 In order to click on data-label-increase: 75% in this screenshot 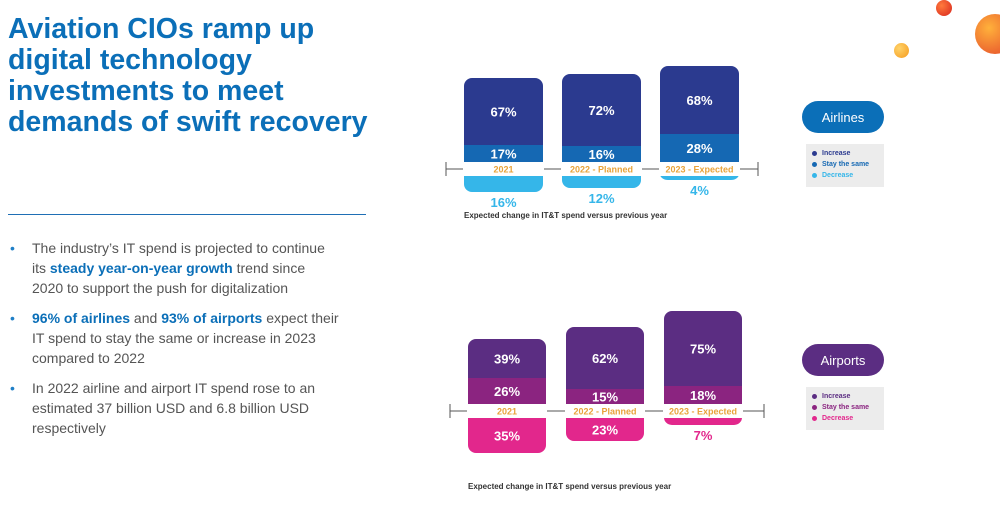, I will do `click(703, 349)`.